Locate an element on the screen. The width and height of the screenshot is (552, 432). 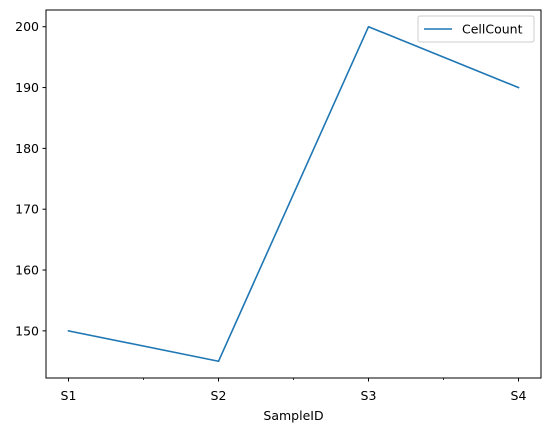
legend: CellCount is located at coordinates (476, 29).